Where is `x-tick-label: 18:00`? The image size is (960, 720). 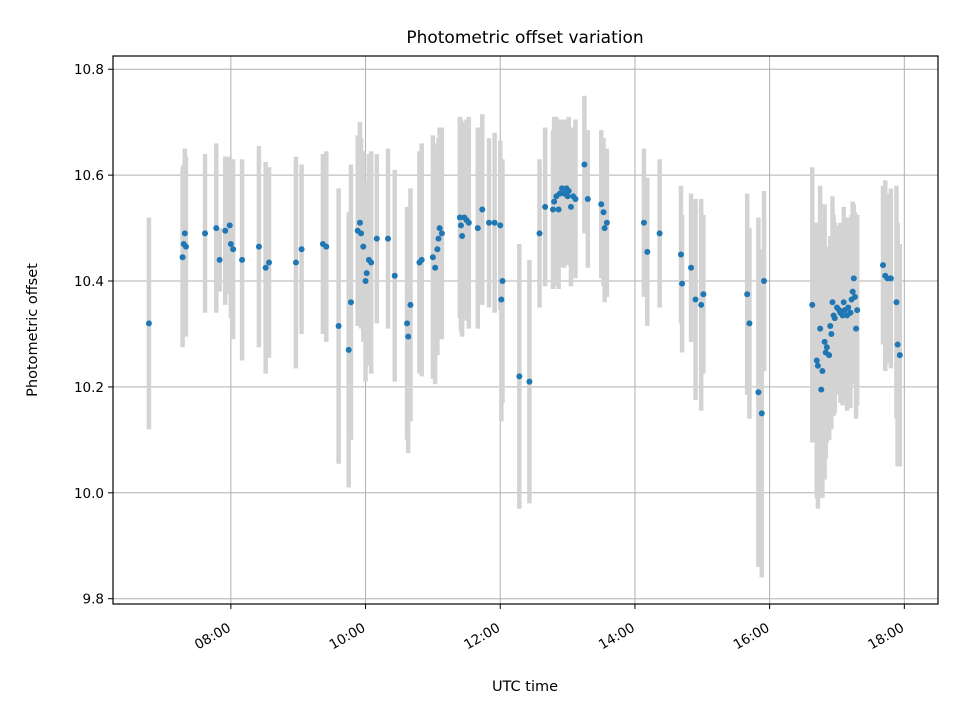
x-tick-label: 18:00 is located at coordinates (886, 636).